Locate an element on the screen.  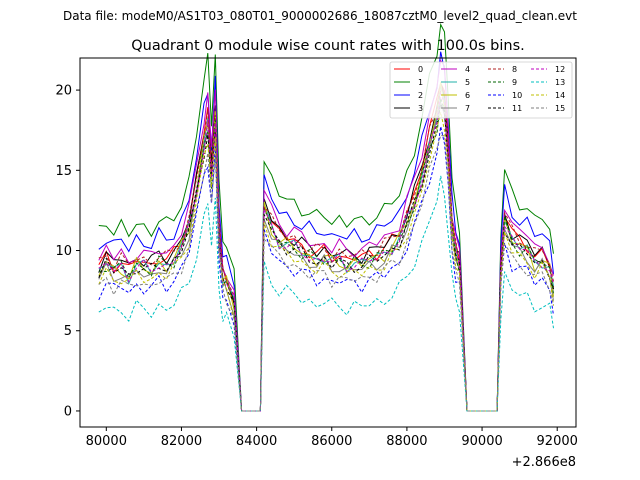
legend-label-3: 3 is located at coordinates (420, 108).